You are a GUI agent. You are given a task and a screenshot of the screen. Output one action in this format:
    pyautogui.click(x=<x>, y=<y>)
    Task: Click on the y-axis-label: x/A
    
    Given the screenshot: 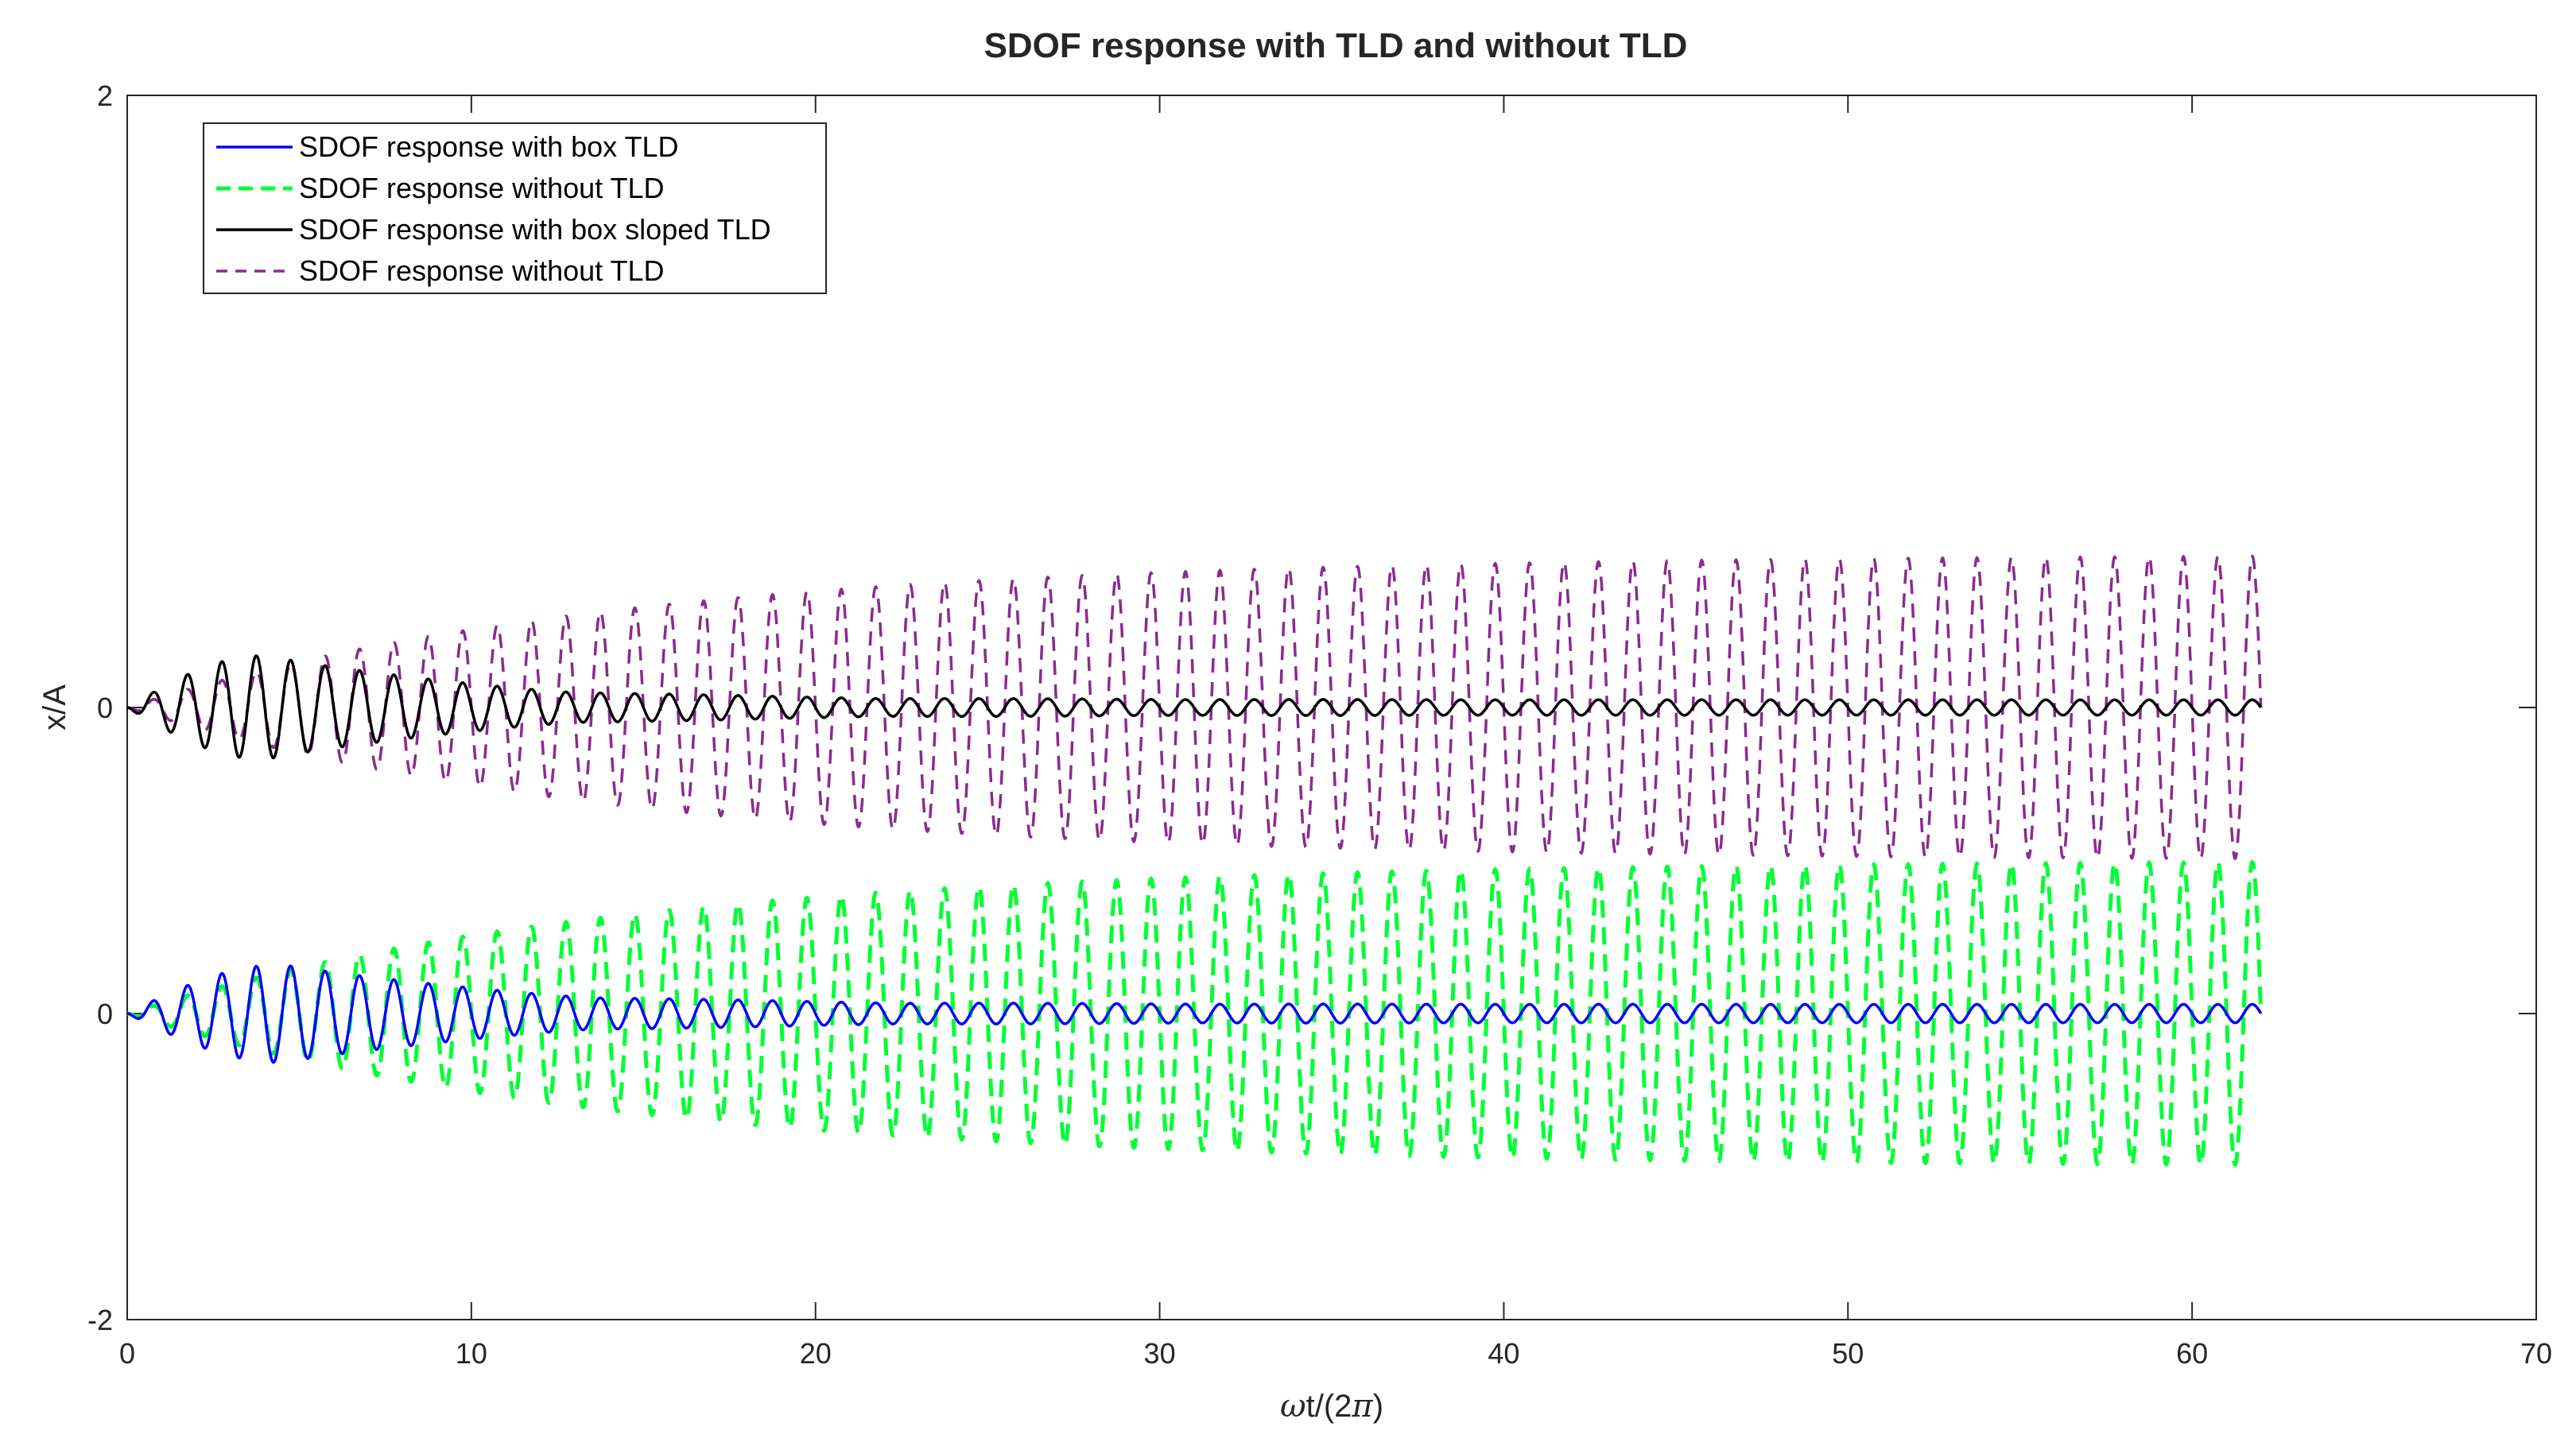 What is the action you would take?
    pyautogui.click(x=55, y=707)
    